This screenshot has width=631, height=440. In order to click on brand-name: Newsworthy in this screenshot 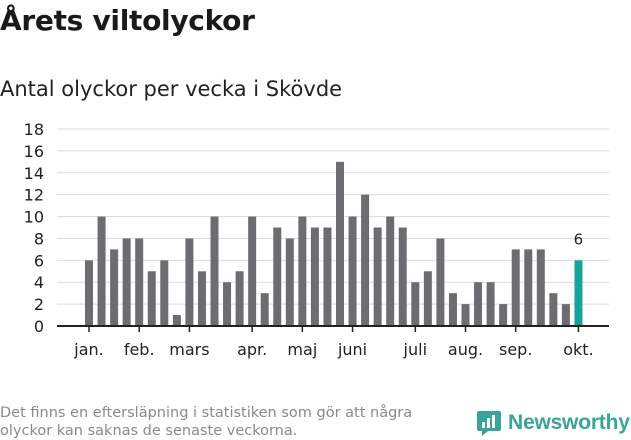, I will do `click(569, 422)`.